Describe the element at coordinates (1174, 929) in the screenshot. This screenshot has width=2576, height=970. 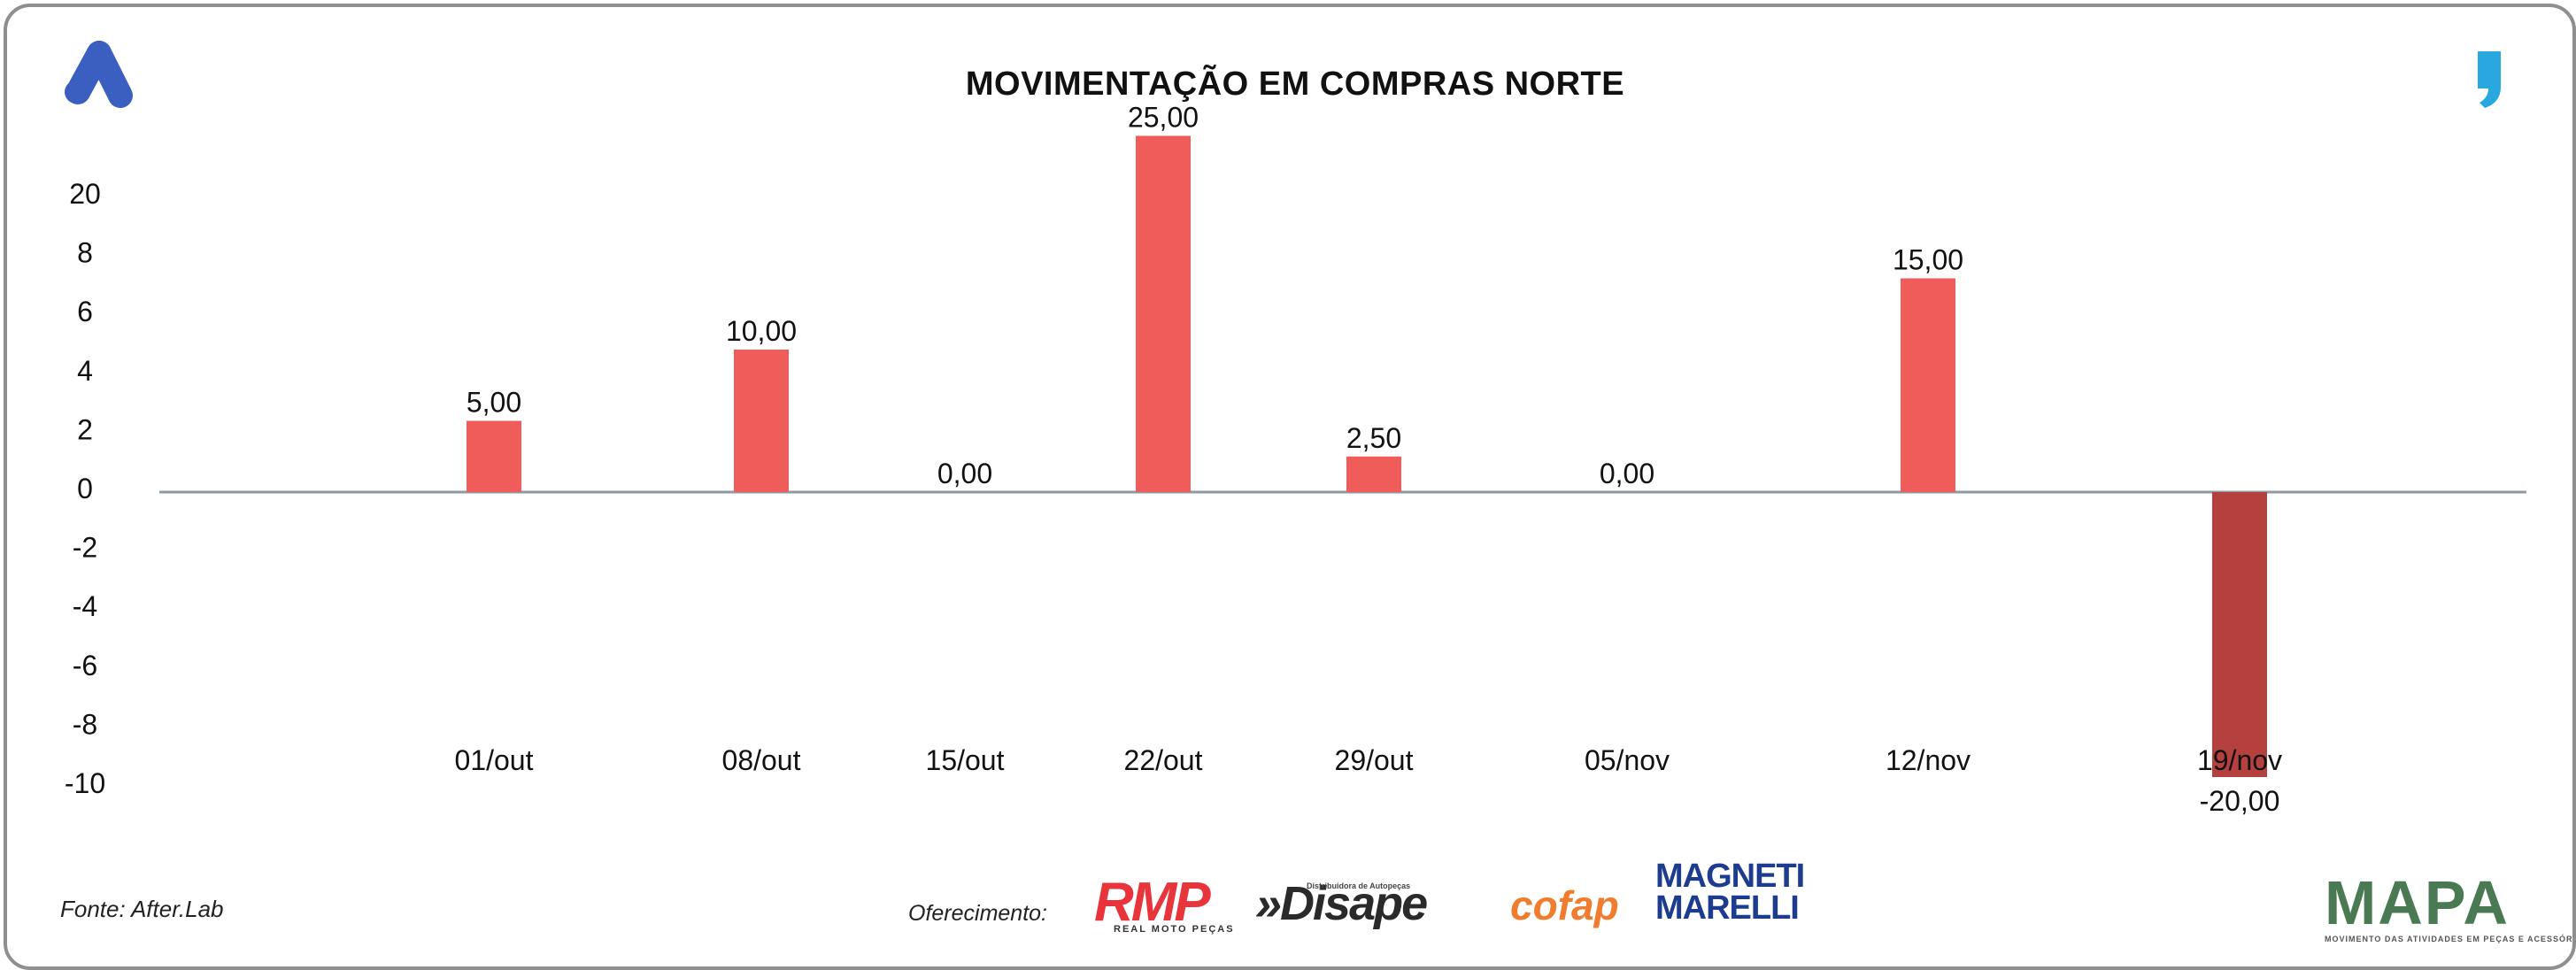
I see `rmp-logo-tagline: REAL MOTO PEÇAS` at that location.